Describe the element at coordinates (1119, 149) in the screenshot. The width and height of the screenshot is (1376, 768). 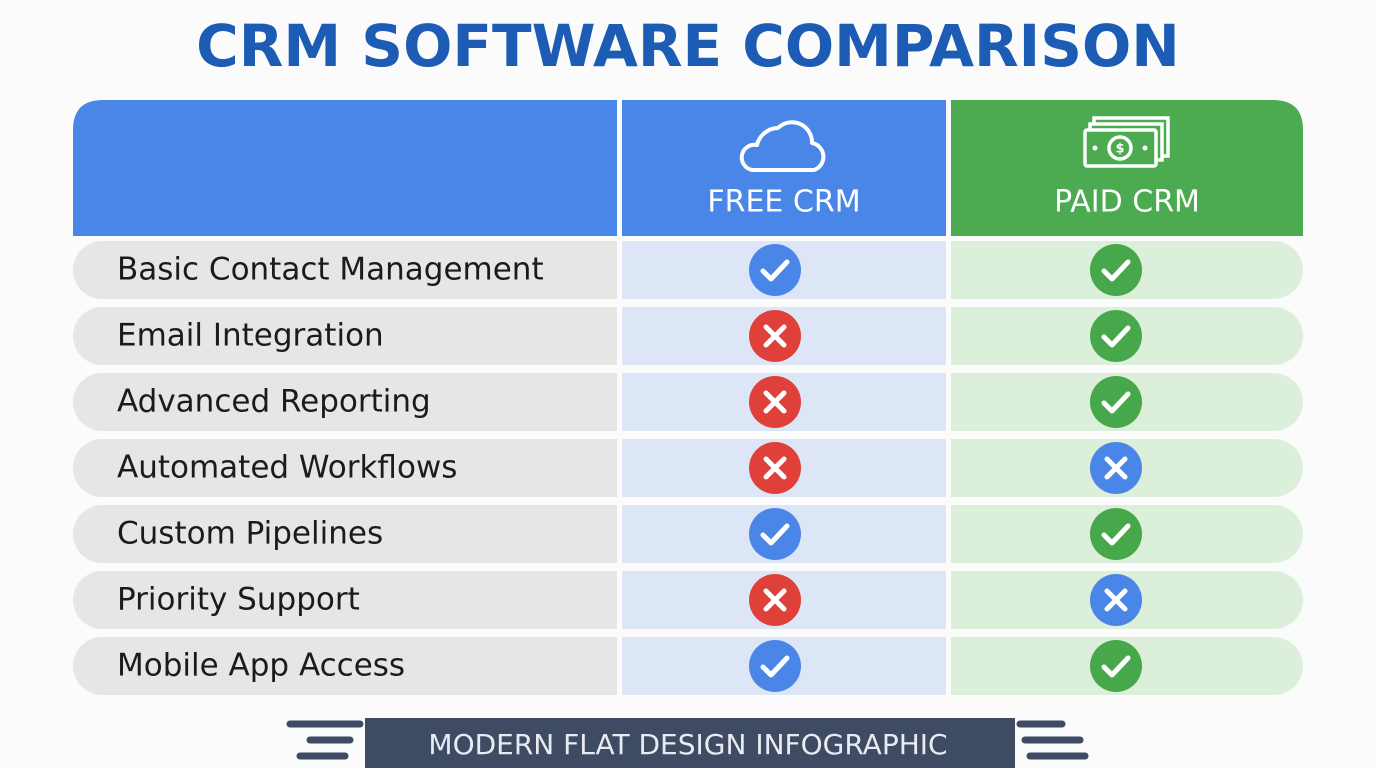
I see `dollar-sign: $` at that location.